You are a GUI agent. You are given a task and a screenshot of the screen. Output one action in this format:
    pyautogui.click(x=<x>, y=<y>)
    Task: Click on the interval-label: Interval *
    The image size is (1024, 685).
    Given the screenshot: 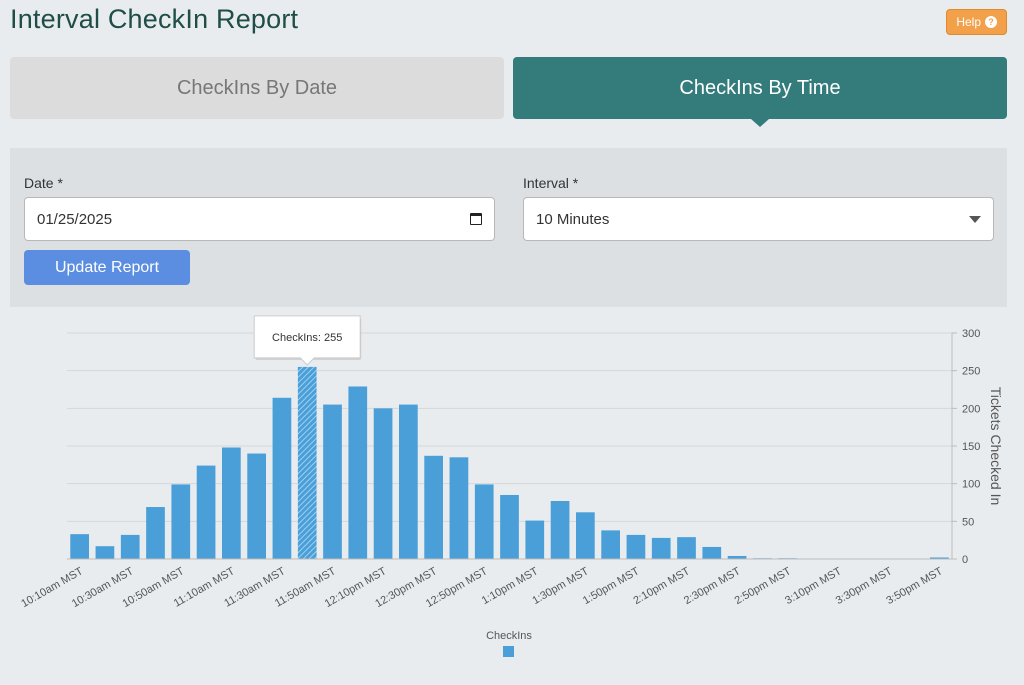 What is the action you would take?
    pyautogui.click(x=551, y=183)
    